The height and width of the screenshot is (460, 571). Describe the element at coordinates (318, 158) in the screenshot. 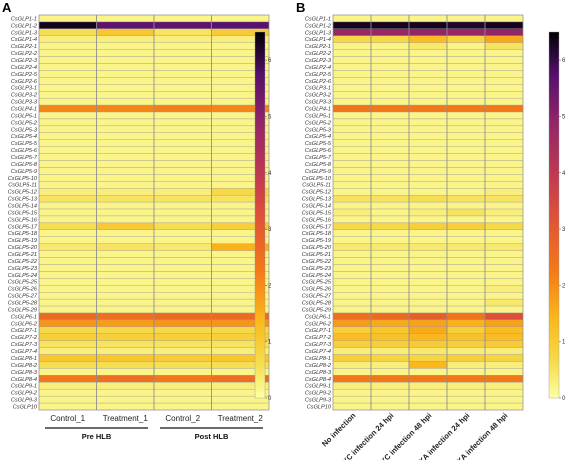

I see `row-label: CsGLP5-7` at that location.